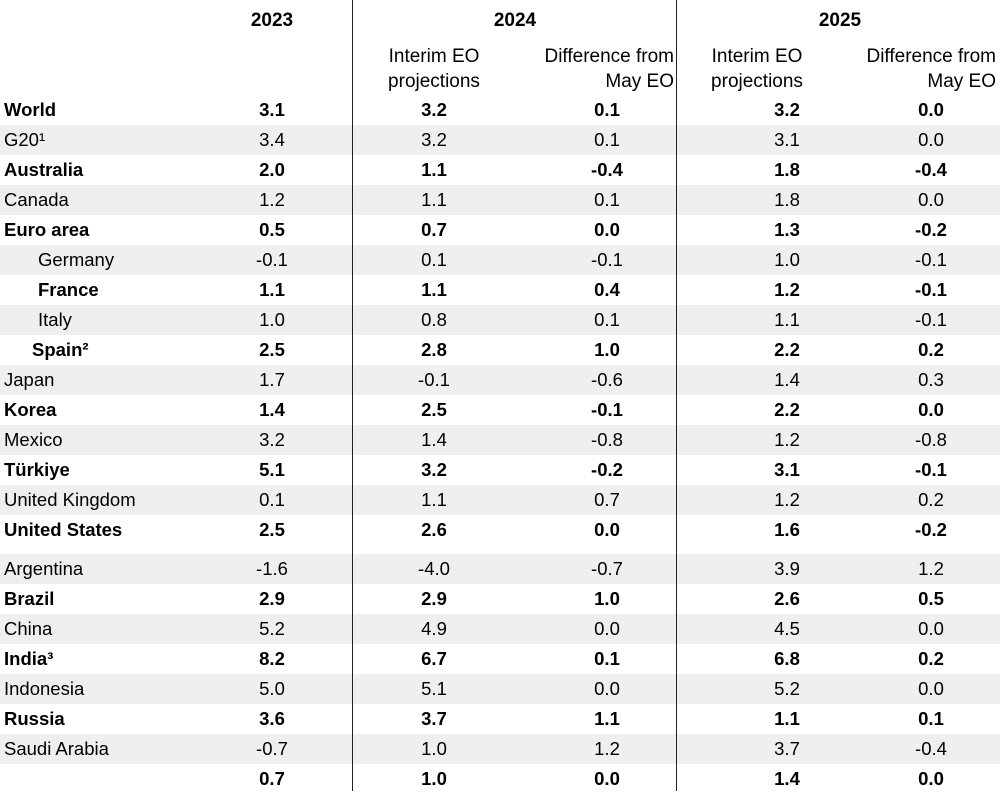  Describe the element at coordinates (931, 379) in the screenshot. I see `value-cell: 0.3` at that location.